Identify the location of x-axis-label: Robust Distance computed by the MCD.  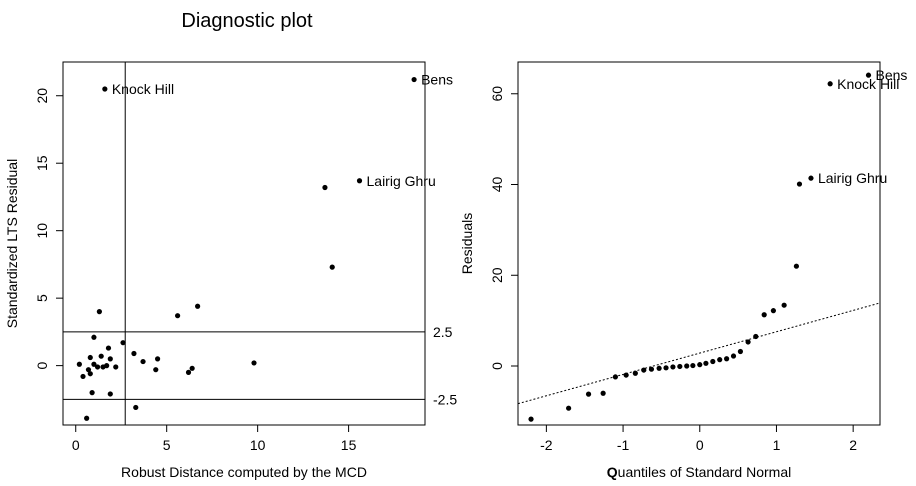
(244, 472).